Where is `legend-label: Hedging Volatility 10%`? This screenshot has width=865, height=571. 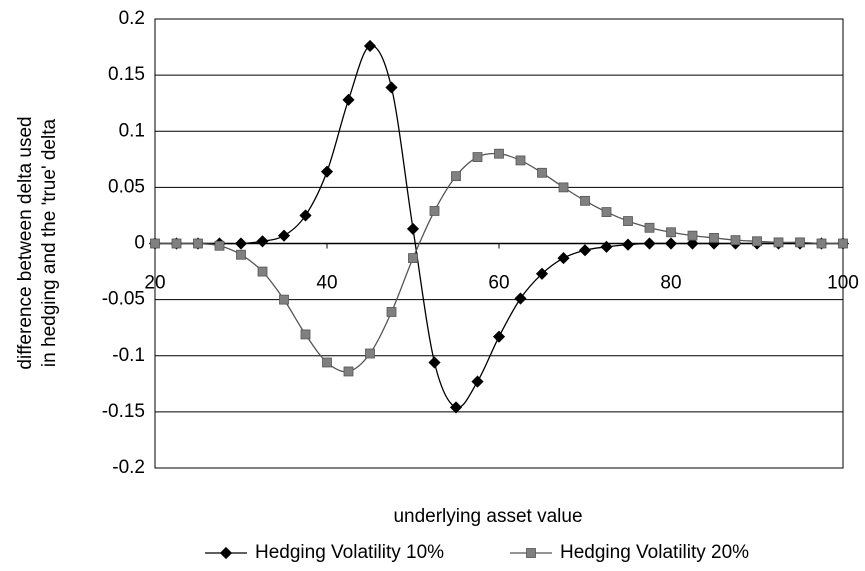
legend-label: Hedging Volatility 10% is located at coordinates (349, 552).